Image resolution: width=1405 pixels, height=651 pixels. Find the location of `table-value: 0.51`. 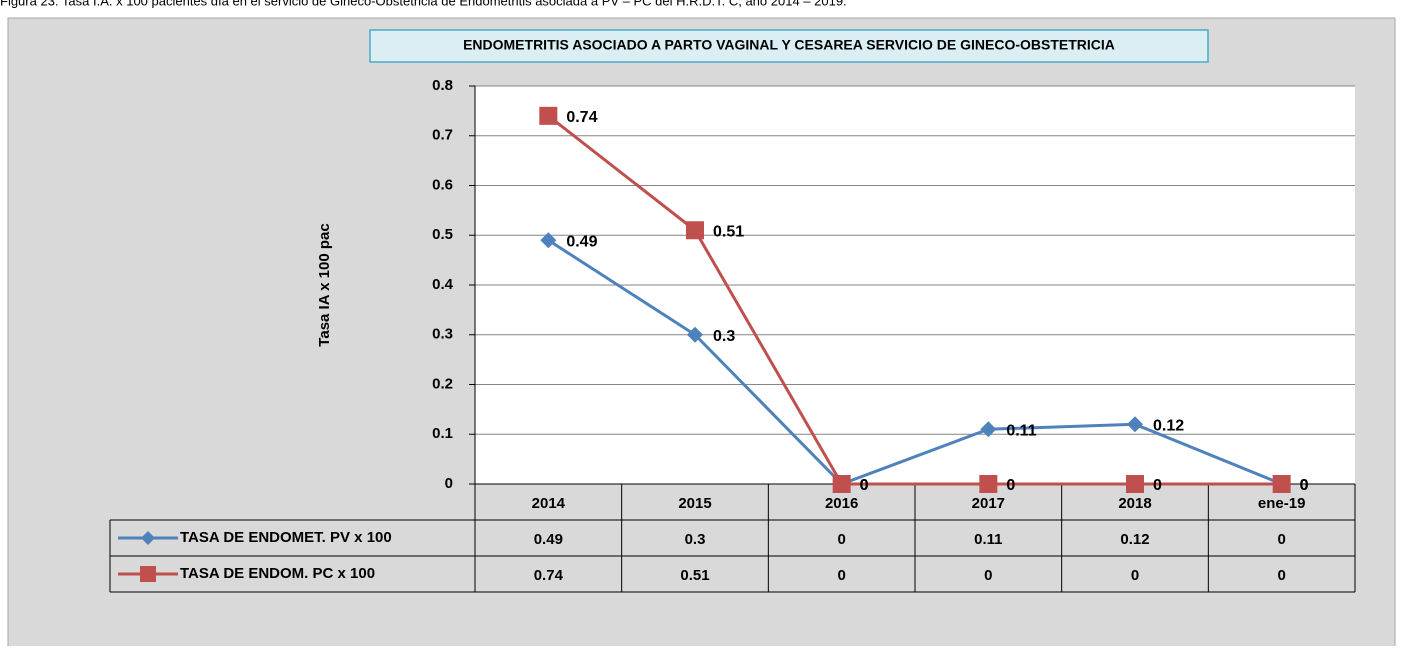

table-value: 0.51 is located at coordinates (694, 575).